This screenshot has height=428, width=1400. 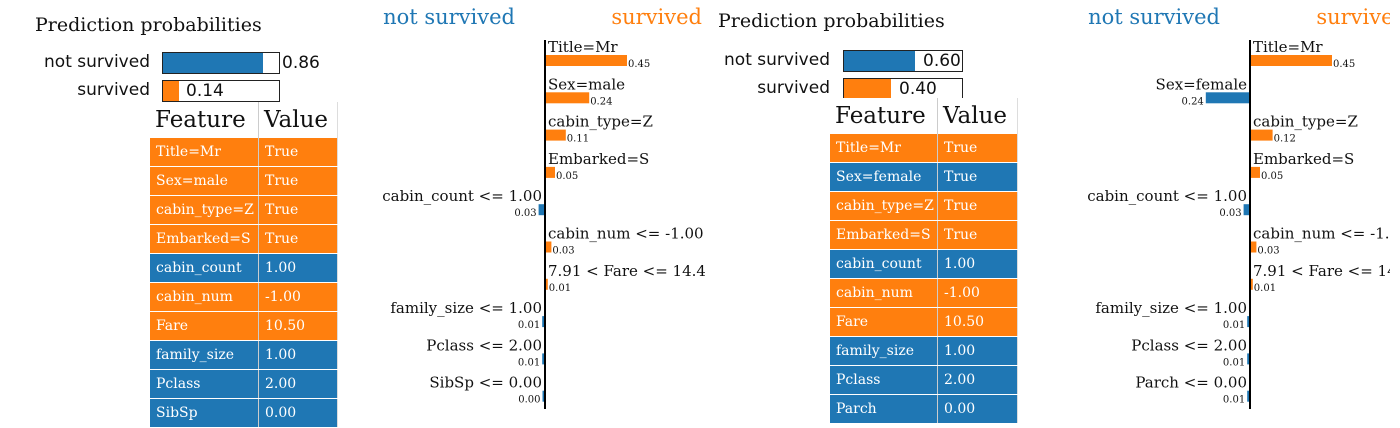 What do you see at coordinates (884, 322) in the screenshot?
I see `feature-cell: Fare` at bounding box center [884, 322].